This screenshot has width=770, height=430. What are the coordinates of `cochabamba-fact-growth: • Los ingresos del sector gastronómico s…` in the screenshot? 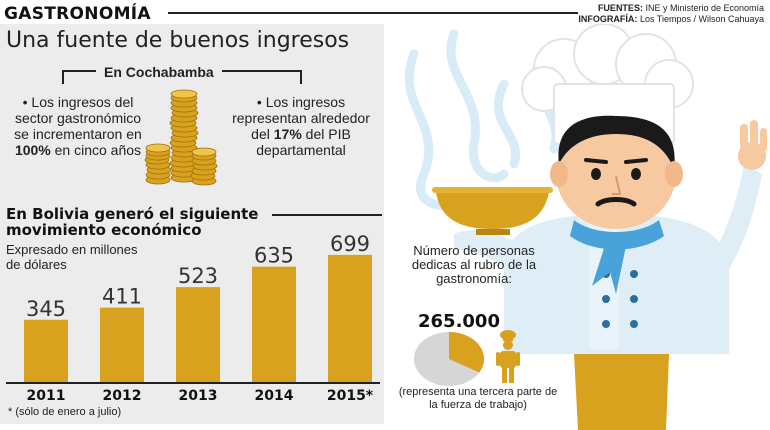 It's located at (78, 126).